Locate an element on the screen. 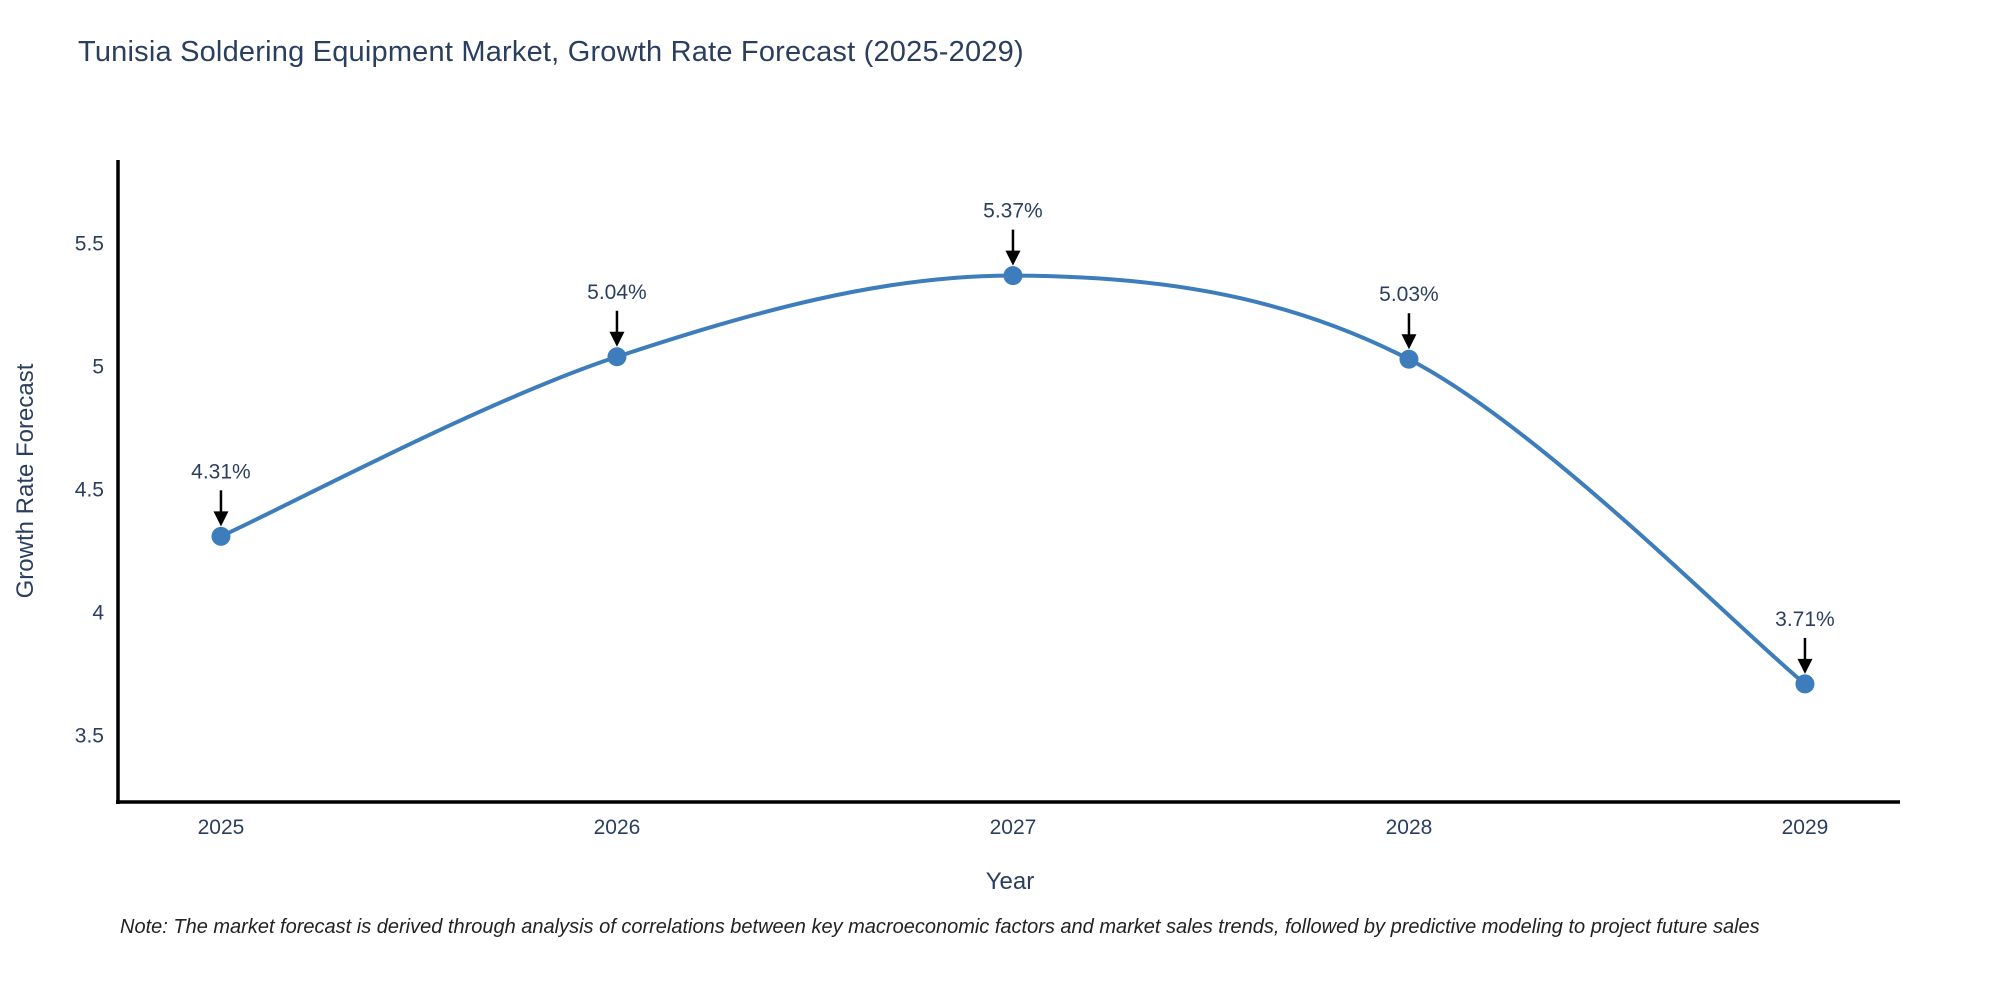 The height and width of the screenshot is (1000, 2000). data-label: 5.37% is located at coordinates (1013, 211).